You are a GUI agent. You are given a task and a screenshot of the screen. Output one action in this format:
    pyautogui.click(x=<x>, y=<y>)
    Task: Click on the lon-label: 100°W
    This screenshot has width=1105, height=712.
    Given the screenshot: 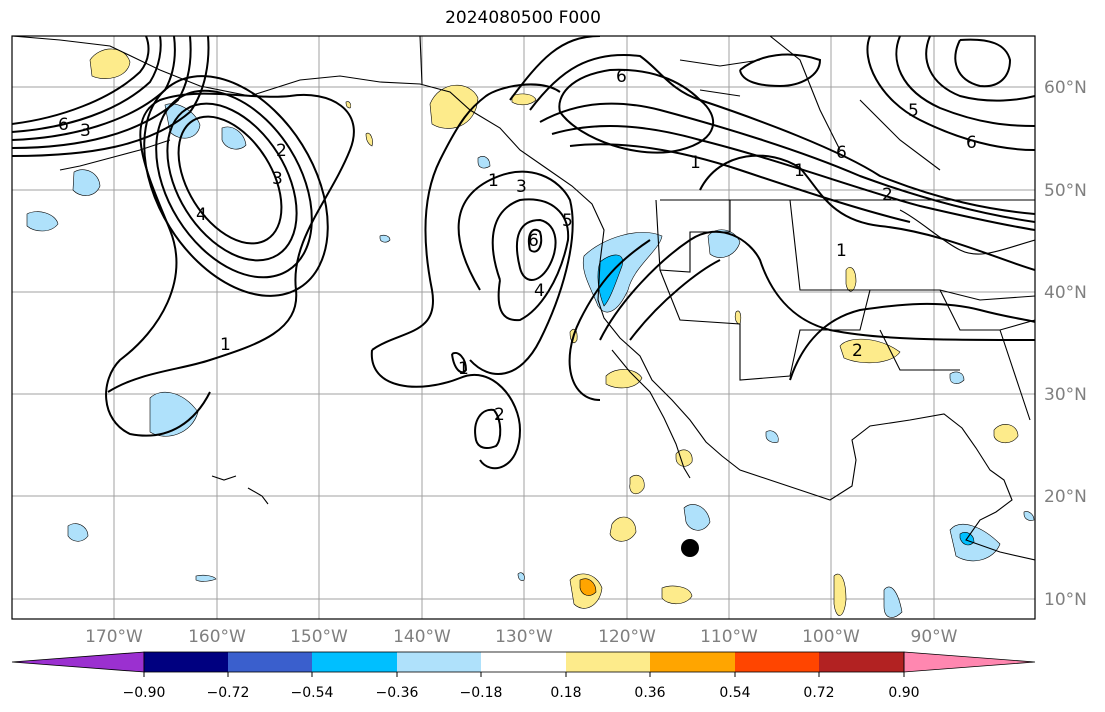 What is the action you would take?
    pyautogui.click(x=831, y=637)
    